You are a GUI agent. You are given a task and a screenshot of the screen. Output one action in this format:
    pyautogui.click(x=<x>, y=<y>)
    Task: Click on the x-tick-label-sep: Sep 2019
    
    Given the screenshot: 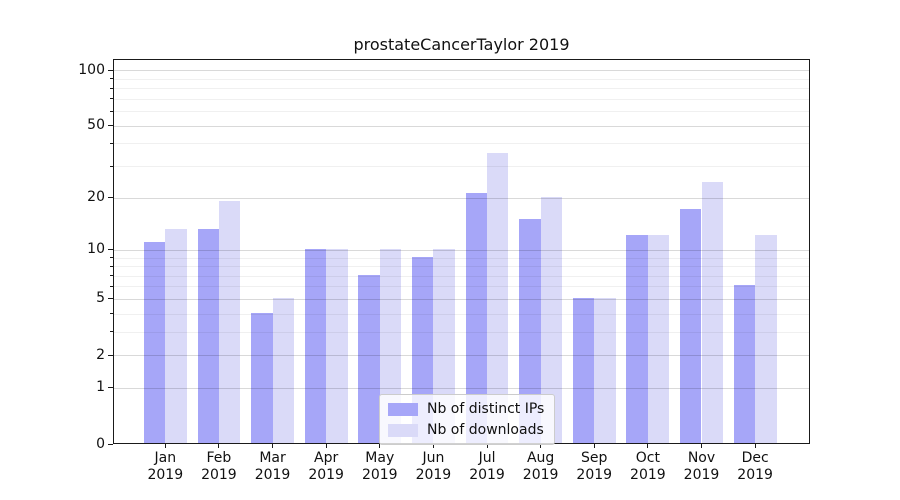 What is the action you would take?
    pyautogui.click(x=594, y=467)
    